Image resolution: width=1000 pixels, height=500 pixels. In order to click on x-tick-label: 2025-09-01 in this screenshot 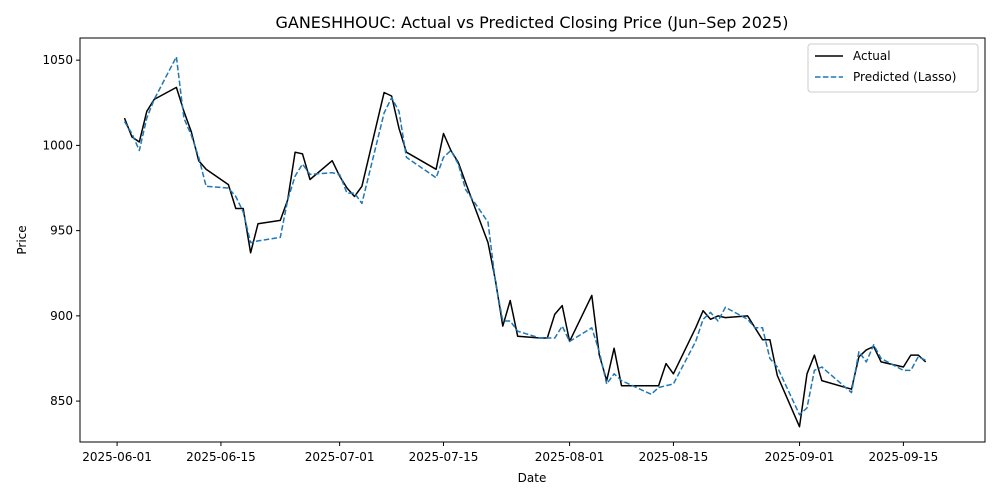, I will do `click(800, 457)`.